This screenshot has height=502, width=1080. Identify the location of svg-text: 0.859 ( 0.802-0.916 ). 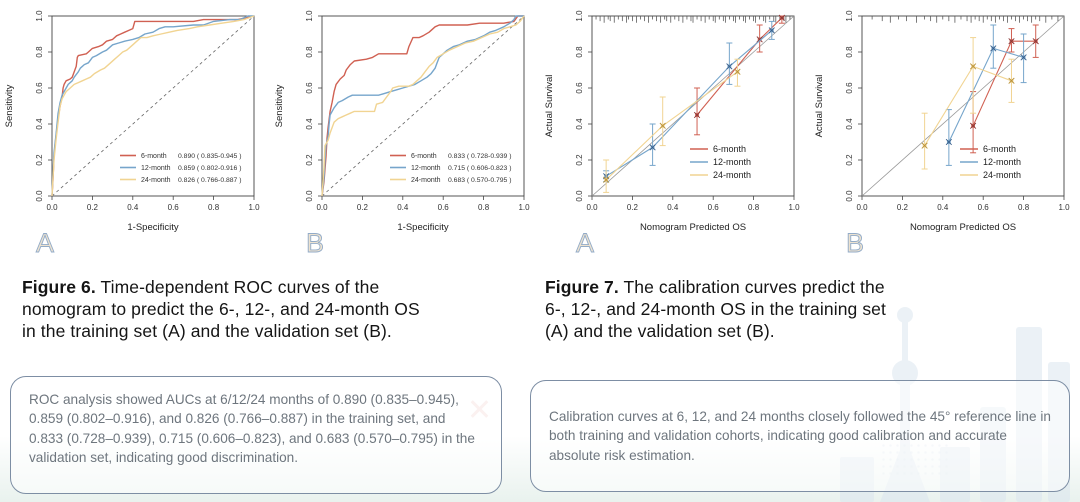
(209, 168).